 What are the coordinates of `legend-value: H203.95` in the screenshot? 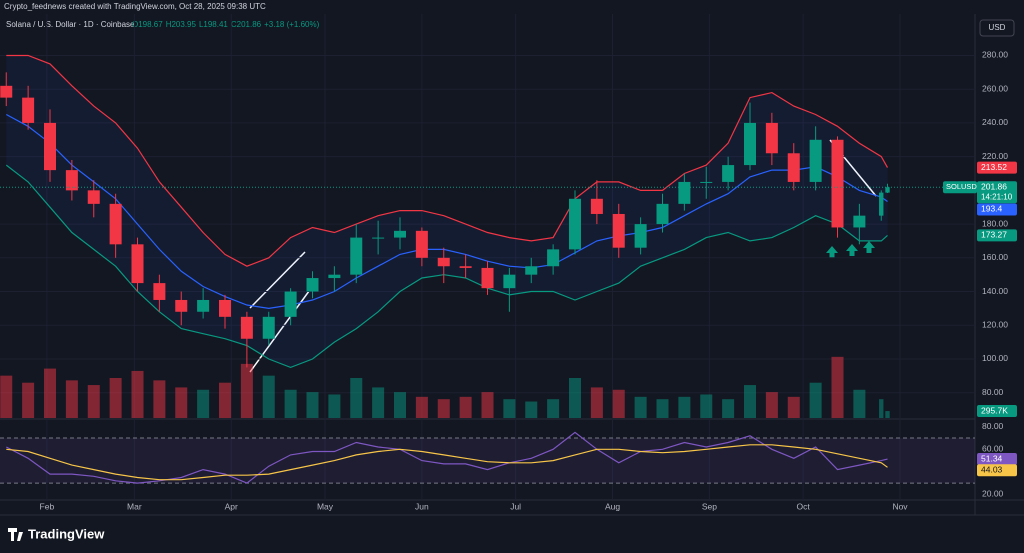 It's located at (181, 24).